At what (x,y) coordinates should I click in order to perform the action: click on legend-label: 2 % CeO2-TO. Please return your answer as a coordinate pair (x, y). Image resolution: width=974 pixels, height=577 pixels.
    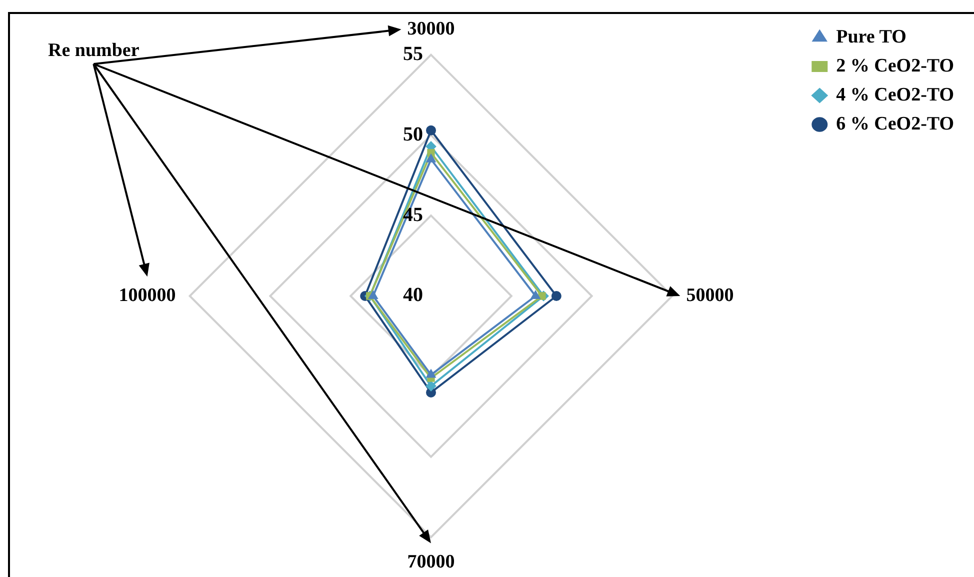
    Looking at the image, I should click on (895, 65).